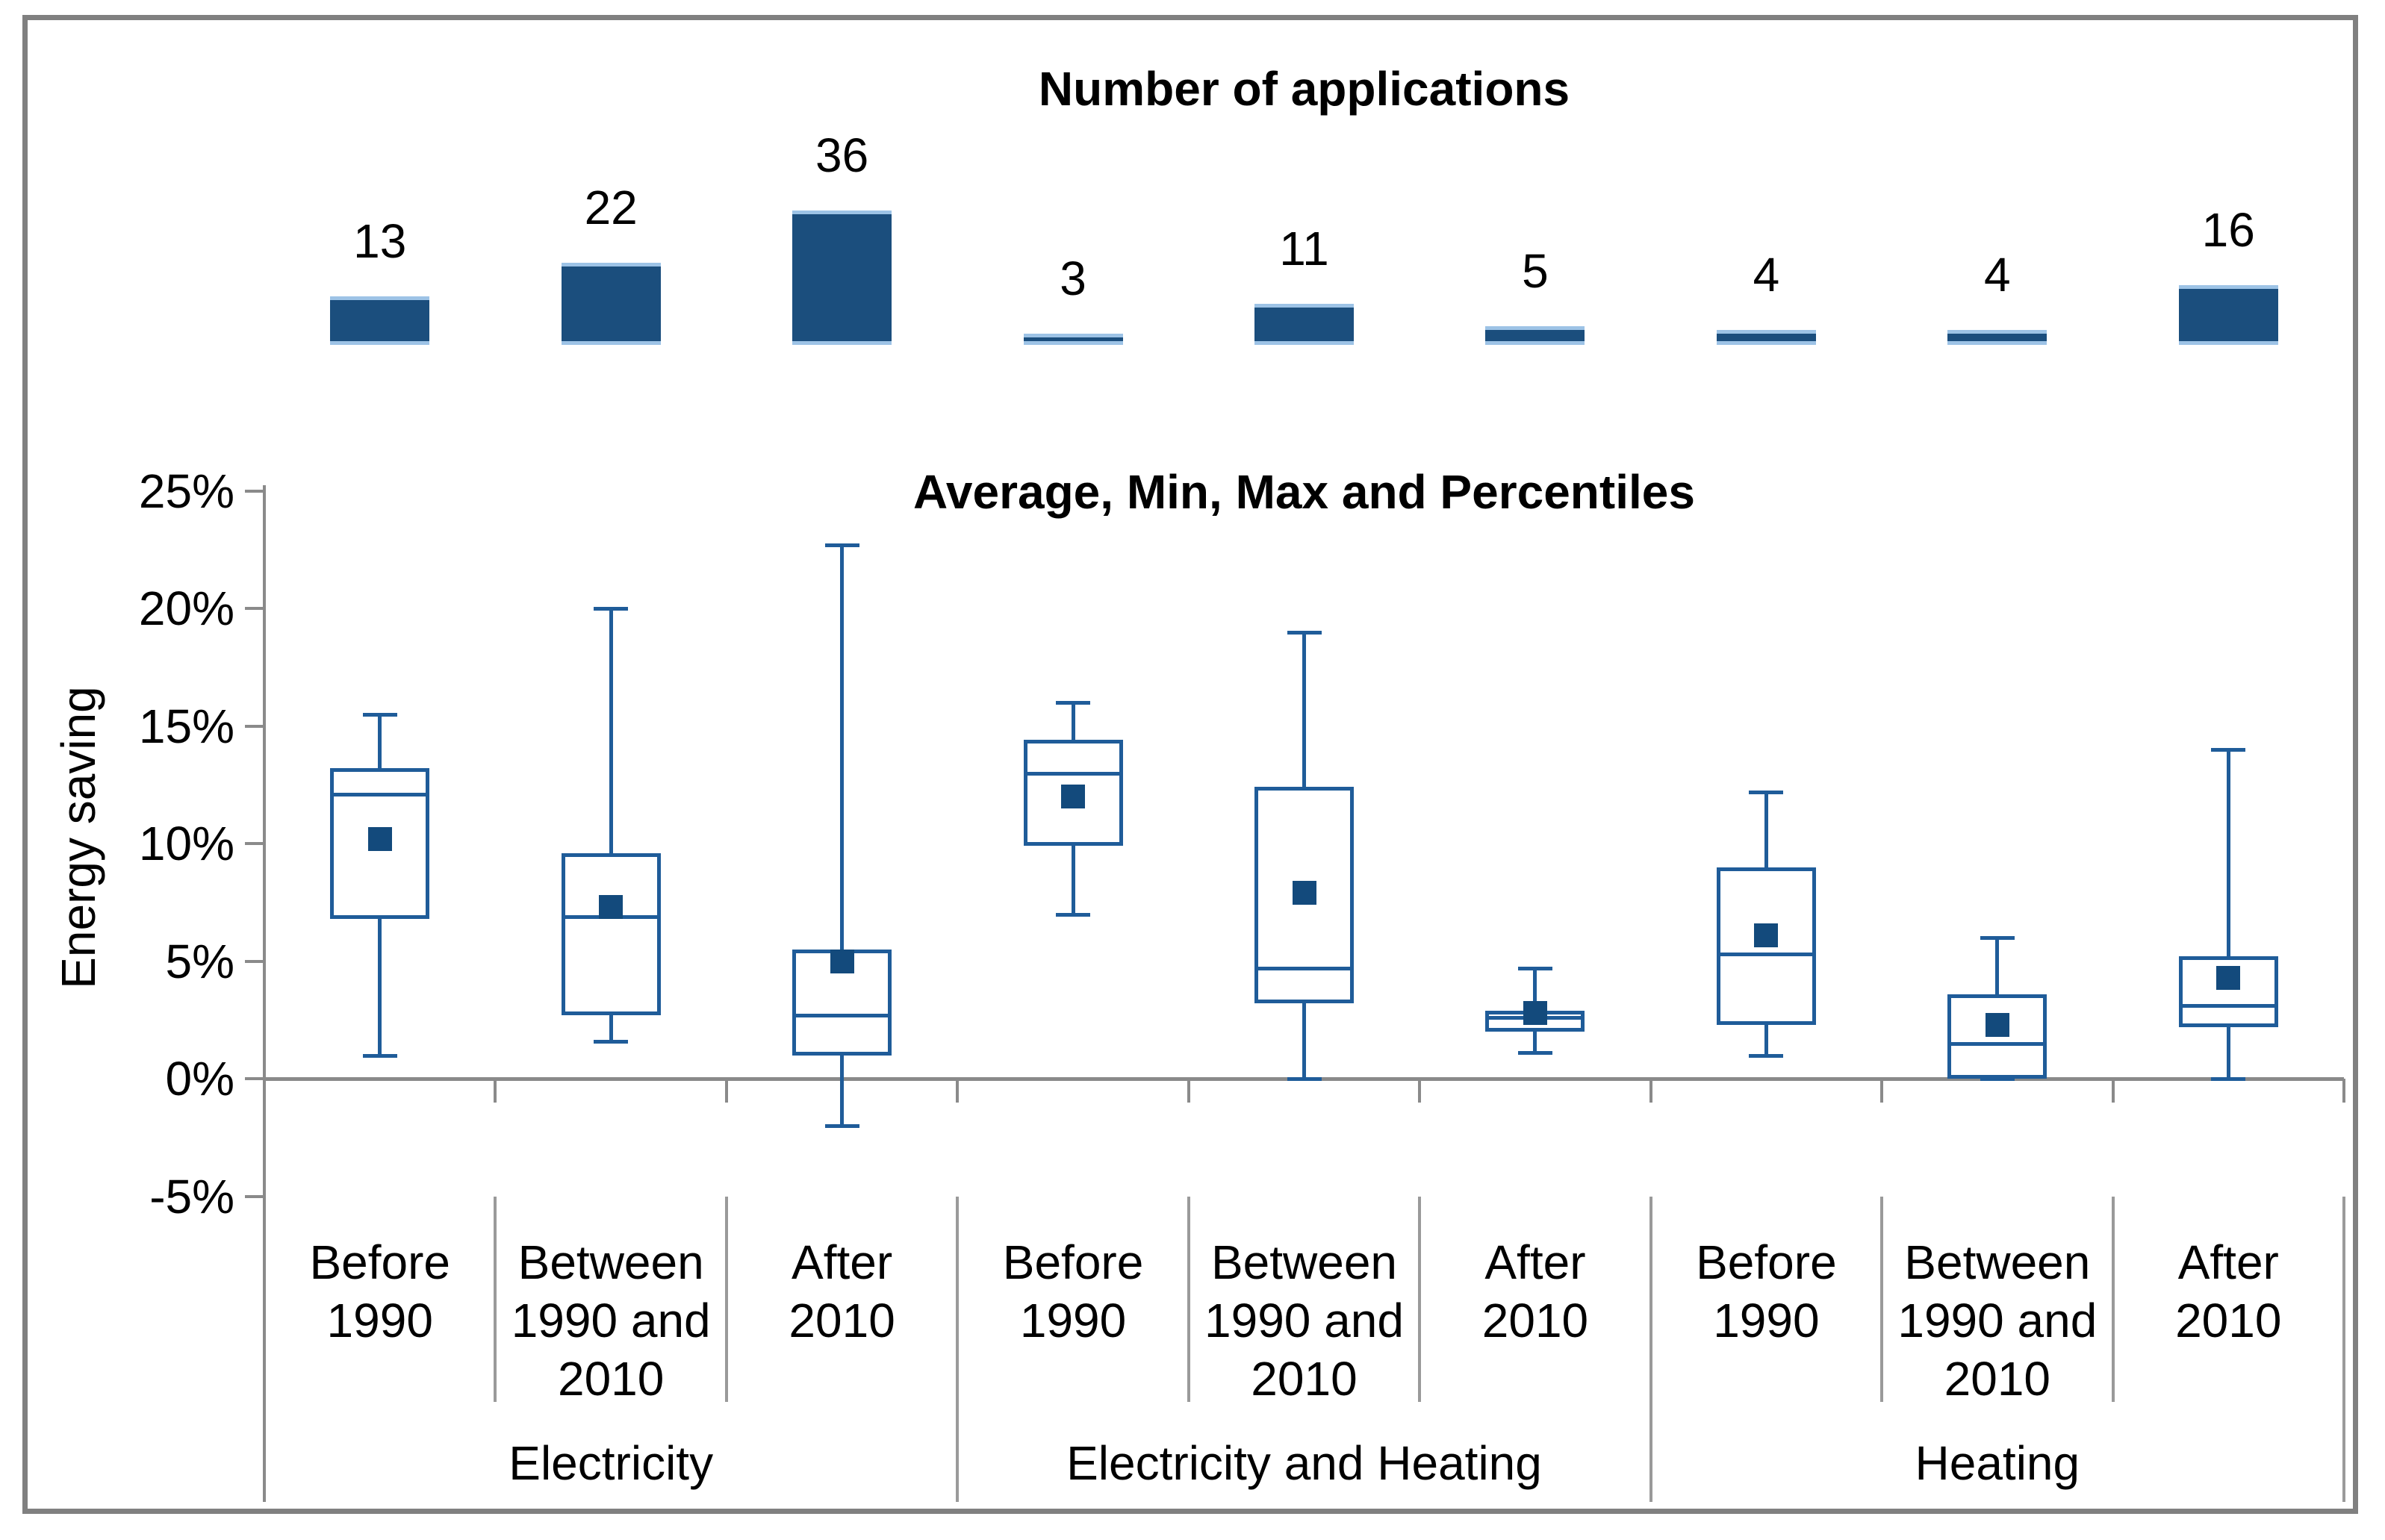 Image resolution: width=2385 pixels, height=1540 pixels. I want to click on x-group-label: Heating, so click(1997, 1463).